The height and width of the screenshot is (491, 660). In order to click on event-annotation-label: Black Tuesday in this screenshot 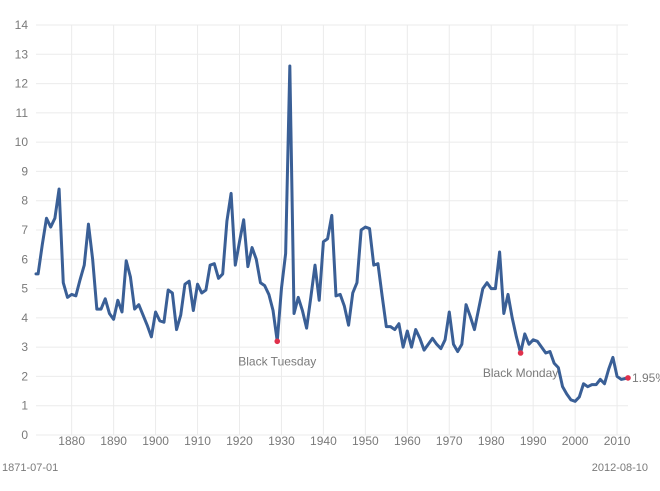, I will do `click(277, 361)`.